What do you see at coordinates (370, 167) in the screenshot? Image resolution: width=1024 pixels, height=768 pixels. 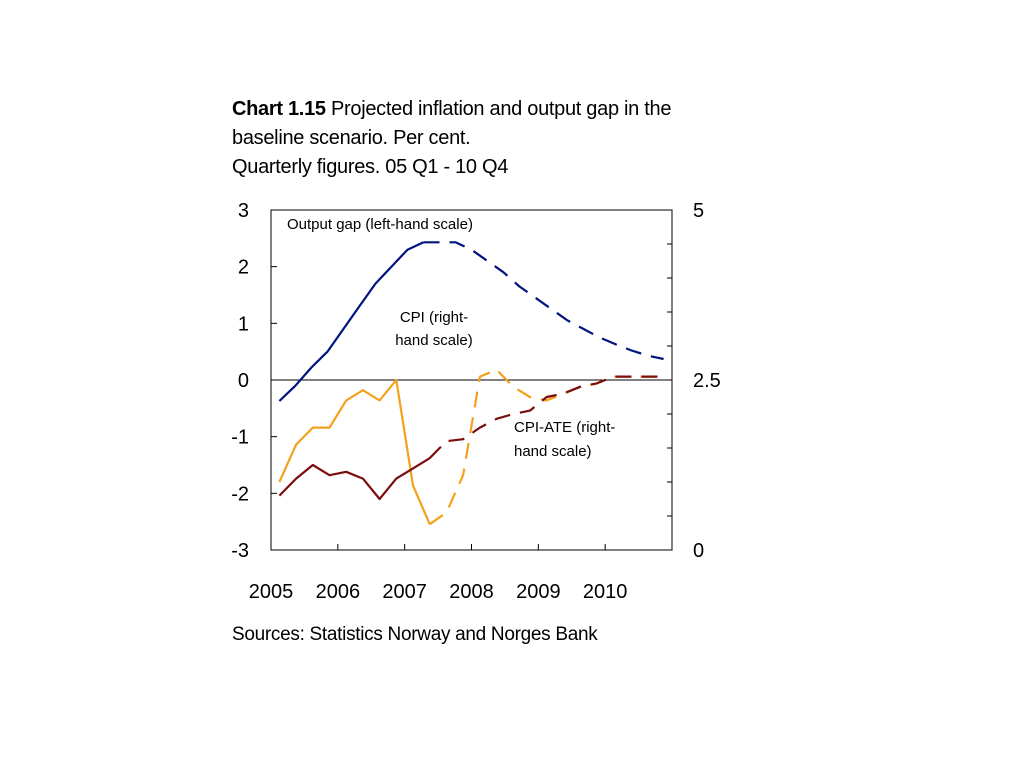 I see `title-line-3: Quarterly figures. 05 Q1 - 10 Q4` at bounding box center [370, 167].